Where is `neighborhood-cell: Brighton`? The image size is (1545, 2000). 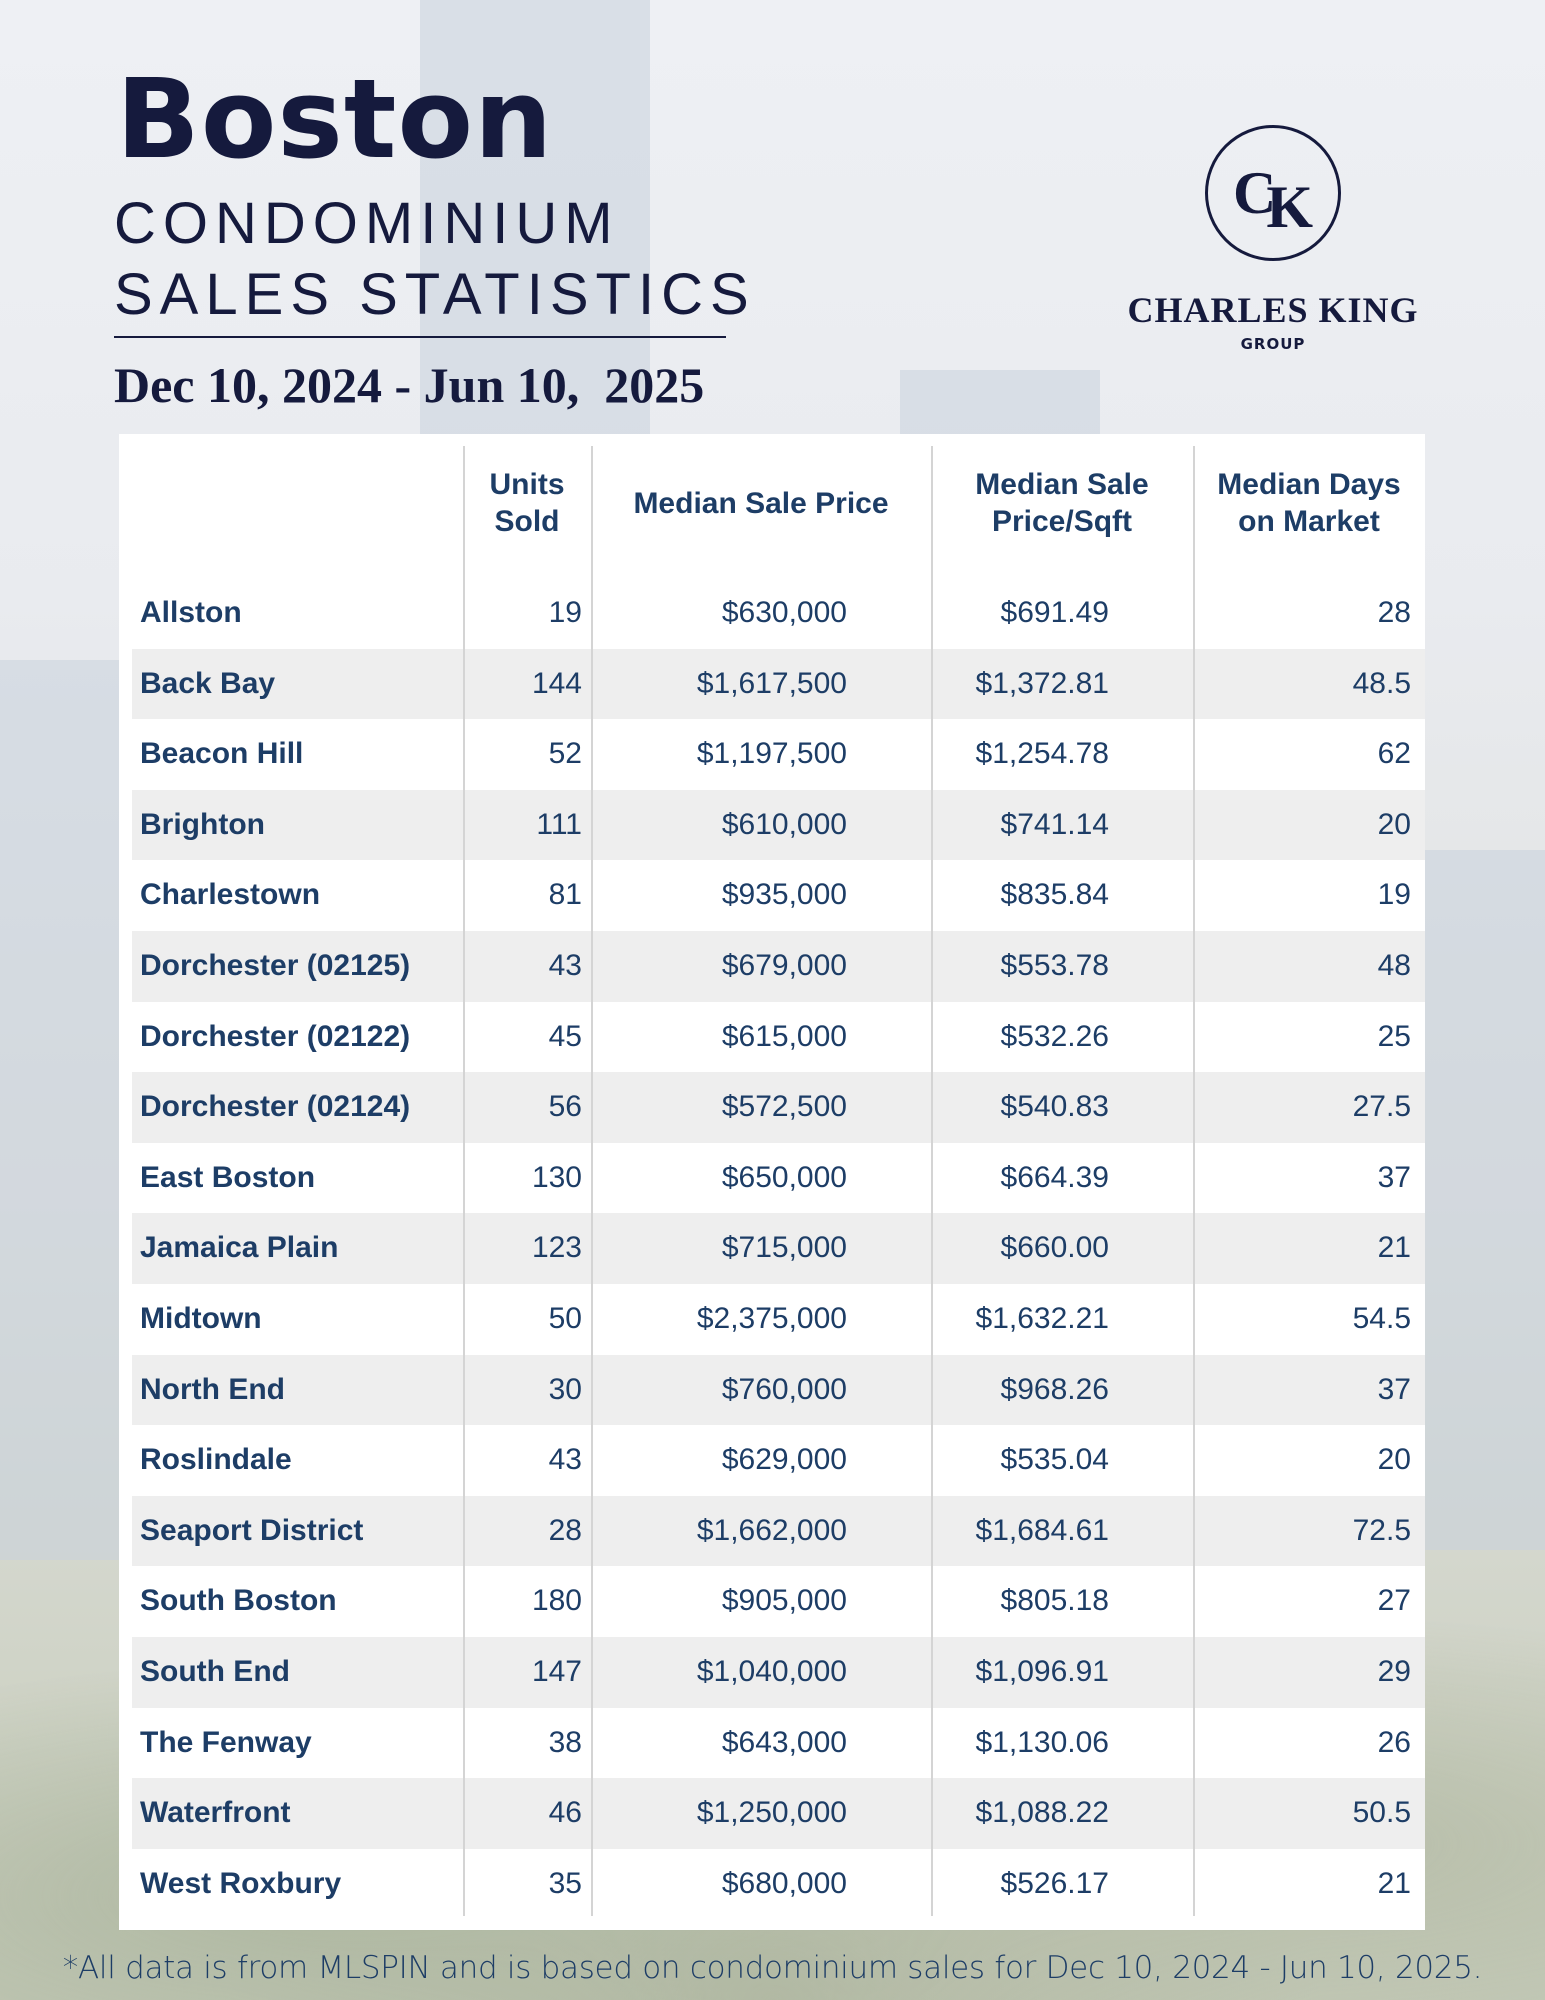
neighborhood-cell: Brighton is located at coordinates (202, 824).